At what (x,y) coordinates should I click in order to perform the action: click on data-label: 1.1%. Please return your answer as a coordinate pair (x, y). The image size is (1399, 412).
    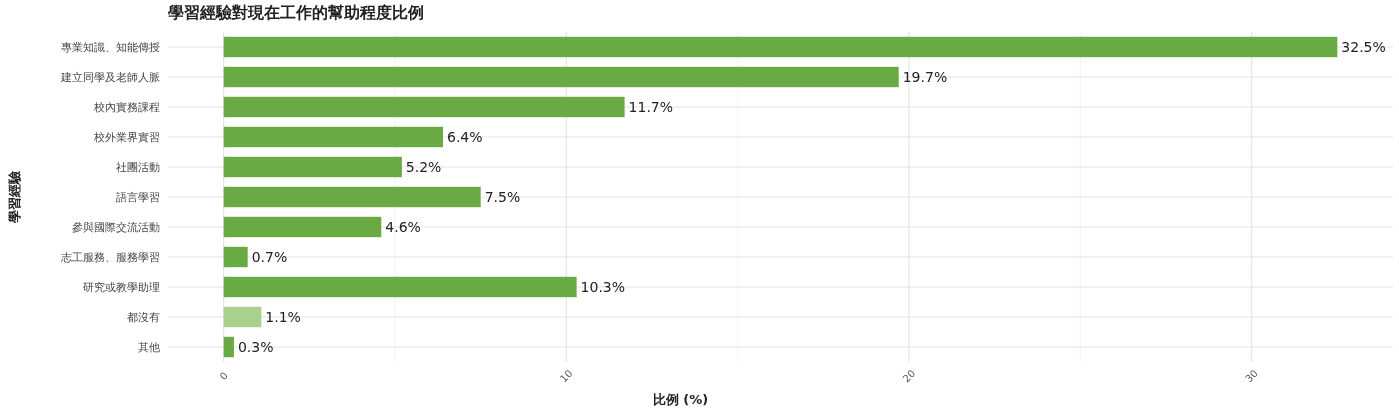
    Looking at the image, I should click on (283, 317).